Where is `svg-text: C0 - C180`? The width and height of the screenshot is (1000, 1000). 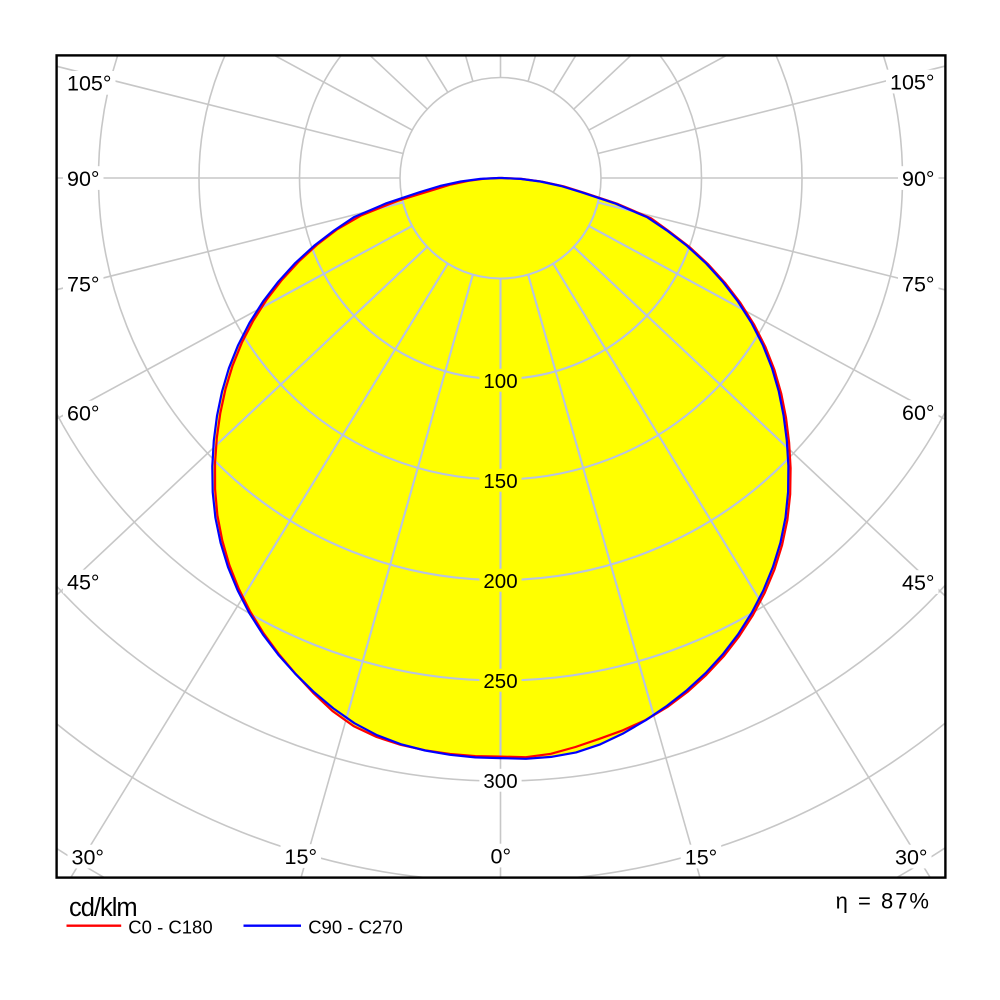 svg-text: C0 - C180 is located at coordinates (170, 927).